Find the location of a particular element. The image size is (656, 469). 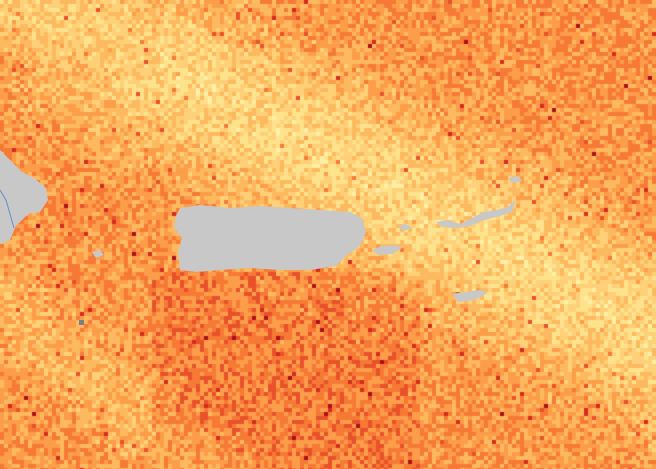

st-croix-island is located at coordinates (470, 296).